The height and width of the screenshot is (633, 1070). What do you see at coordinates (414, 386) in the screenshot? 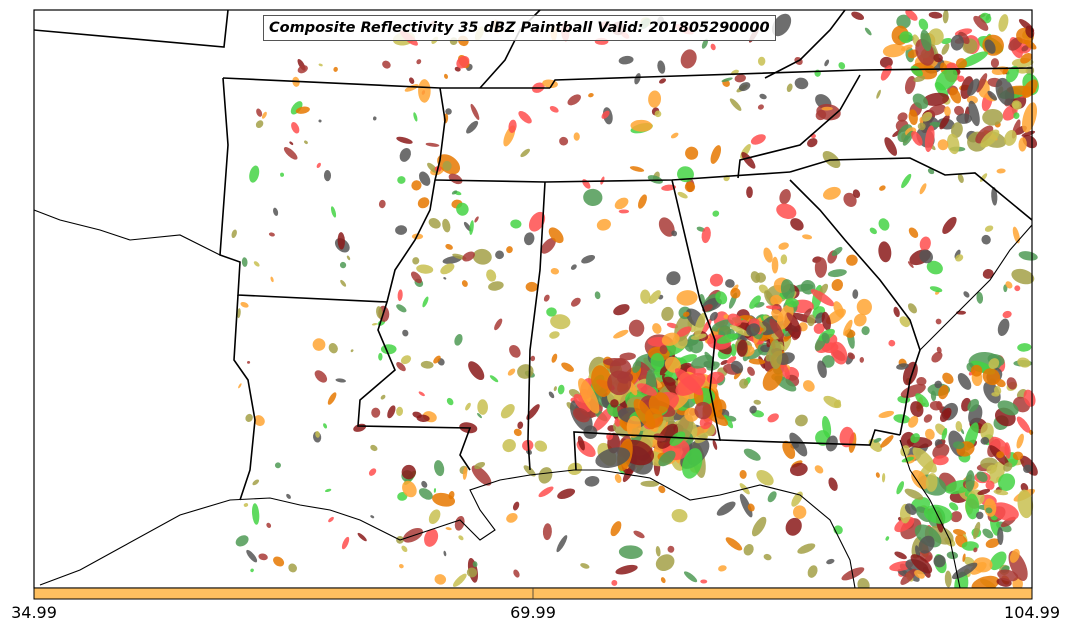
I see `boundary-la-ms` at bounding box center [414, 386].